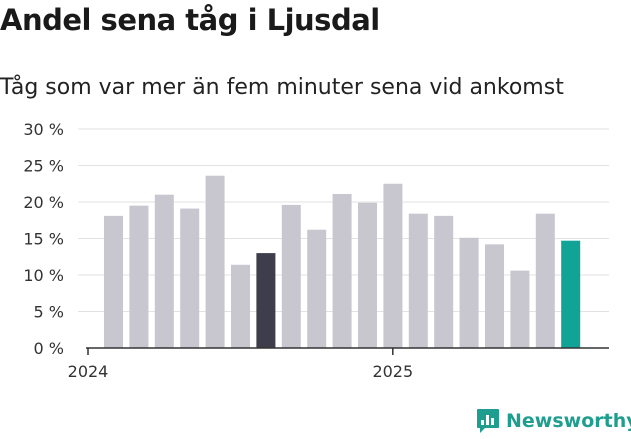 The image size is (631, 439). I want to click on y-tick-label: 15 %, so click(43, 239).